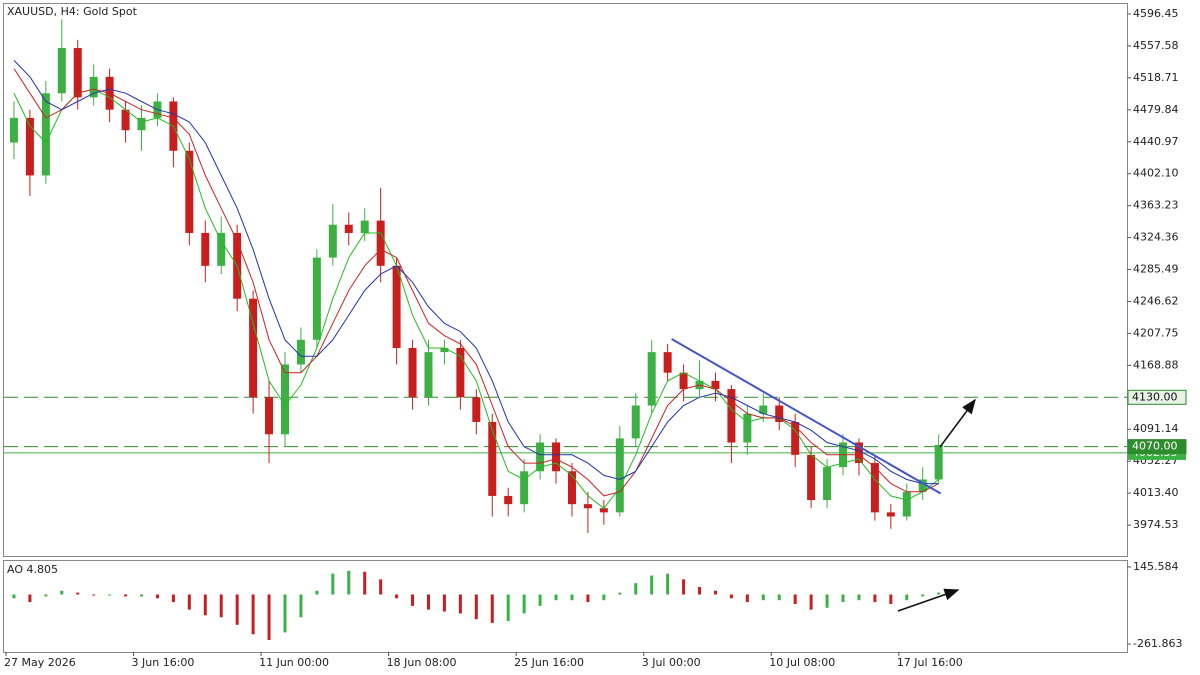 Image resolution: width=1200 pixels, height=675 pixels. I want to click on y-tick-label: 4013.40, so click(1156, 492).